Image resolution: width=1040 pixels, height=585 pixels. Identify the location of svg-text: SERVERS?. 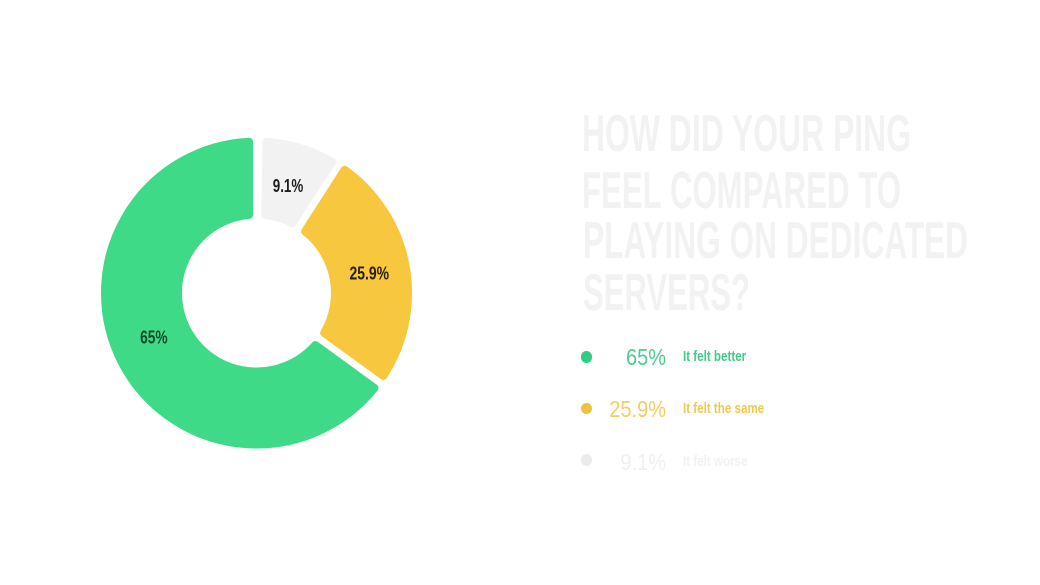
(666, 293).